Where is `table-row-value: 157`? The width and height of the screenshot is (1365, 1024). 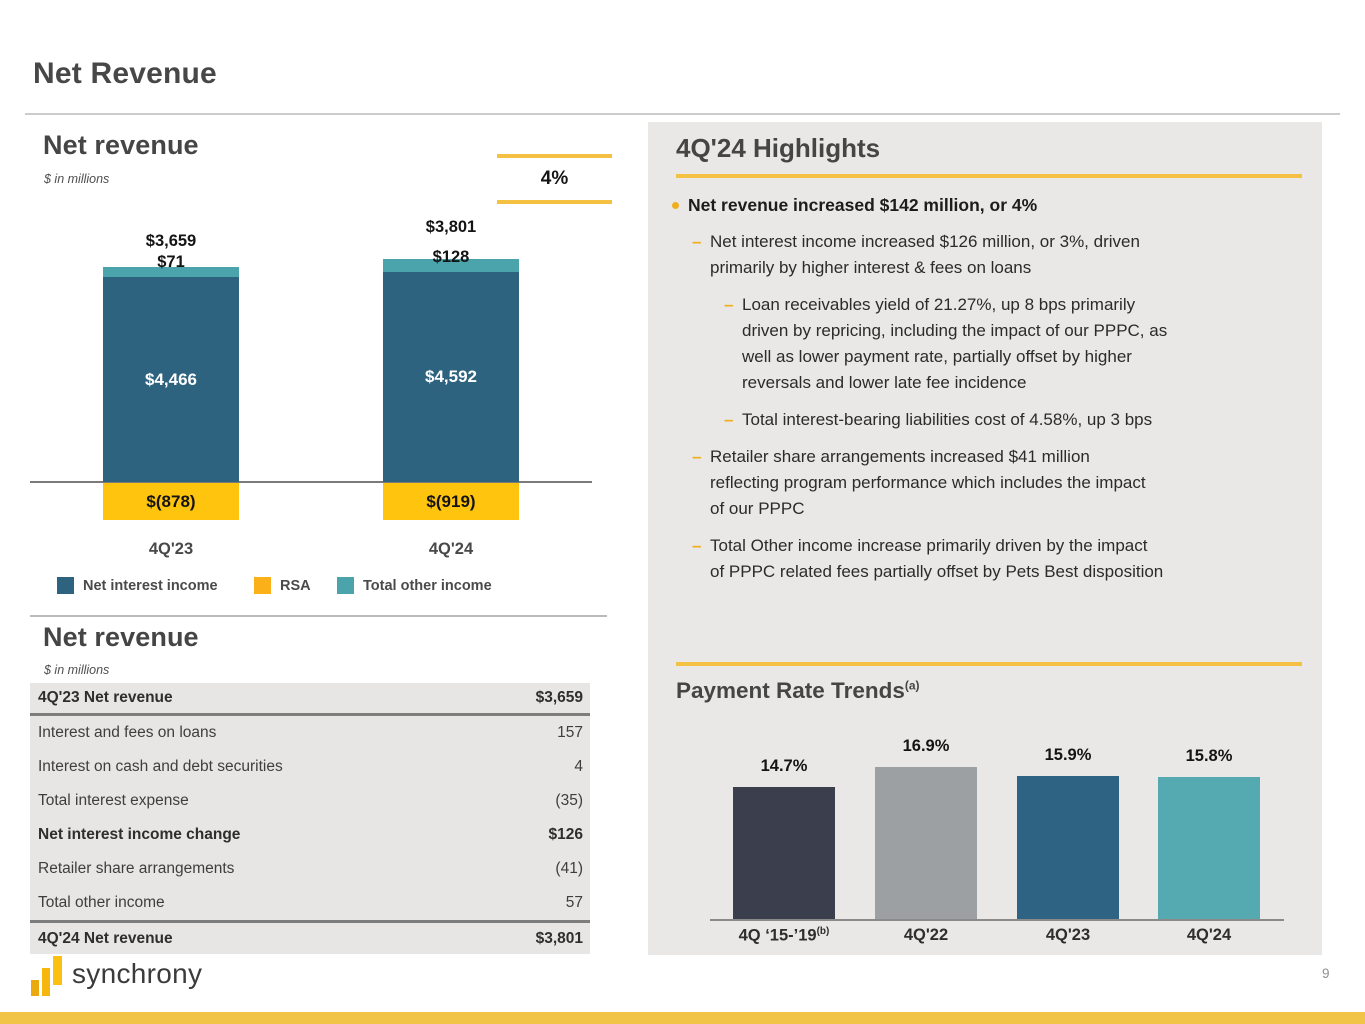 table-row-value: 157 is located at coordinates (570, 732).